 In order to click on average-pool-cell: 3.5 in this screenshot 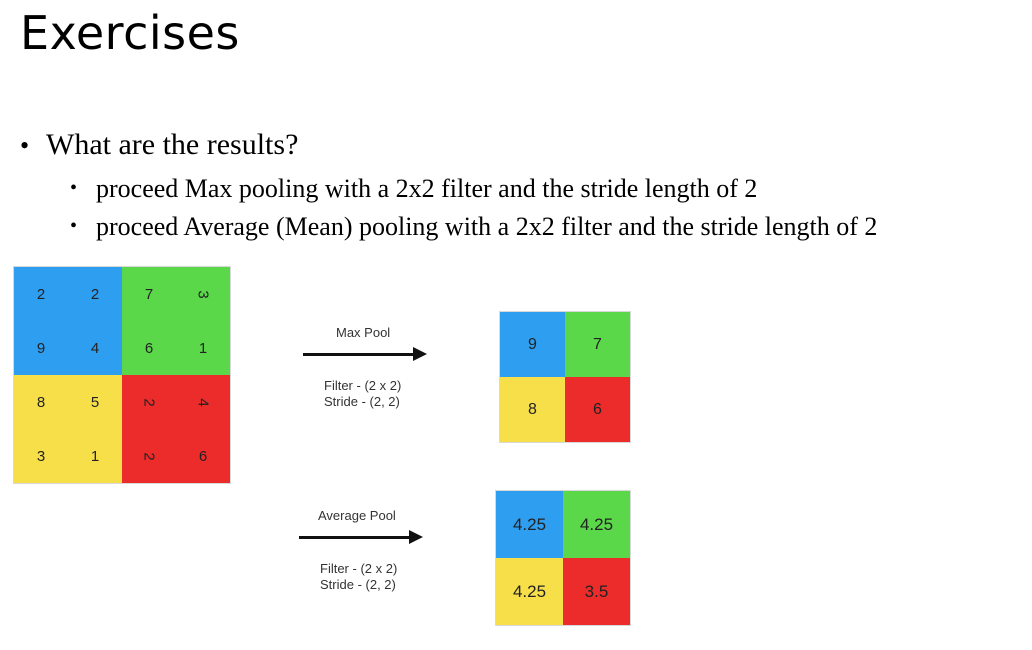, I will do `click(596, 591)`.